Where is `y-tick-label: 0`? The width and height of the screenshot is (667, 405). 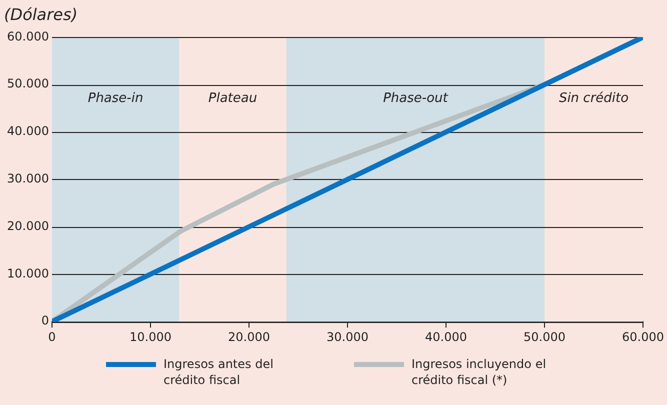 y-tick-label: 0 is located at coordinates (45, 321).